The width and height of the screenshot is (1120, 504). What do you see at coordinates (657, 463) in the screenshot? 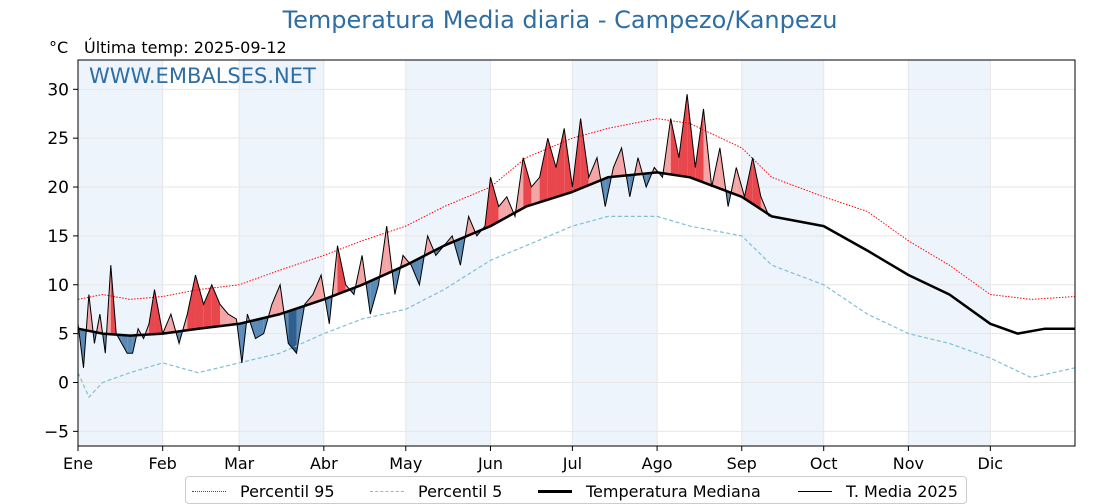
I see `x-tick-label: Ago` at bounding box center [657, 463].